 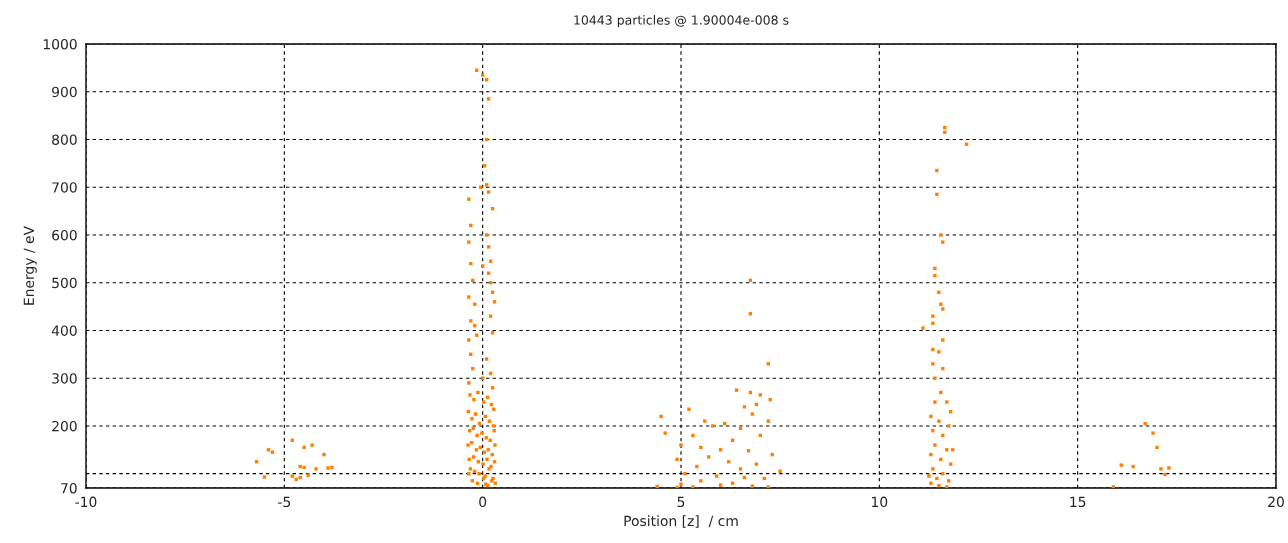 I want to click on y-tick-label: 70, so click(x=69, y=488).